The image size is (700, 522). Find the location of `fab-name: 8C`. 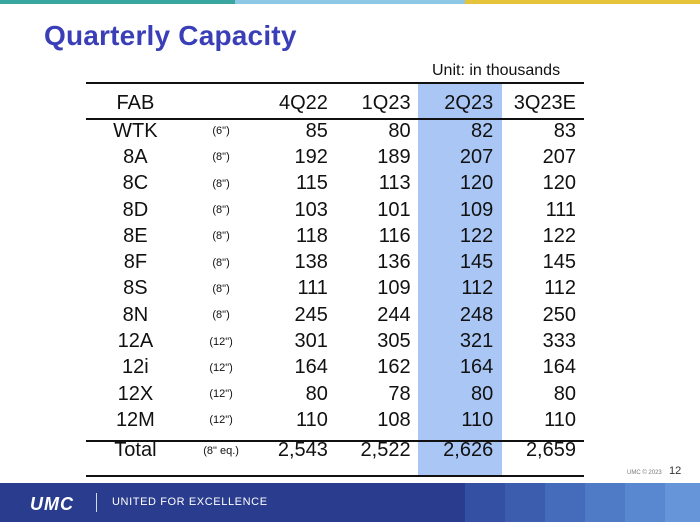

fab-name: 8C is located at coordinates (135, 183).